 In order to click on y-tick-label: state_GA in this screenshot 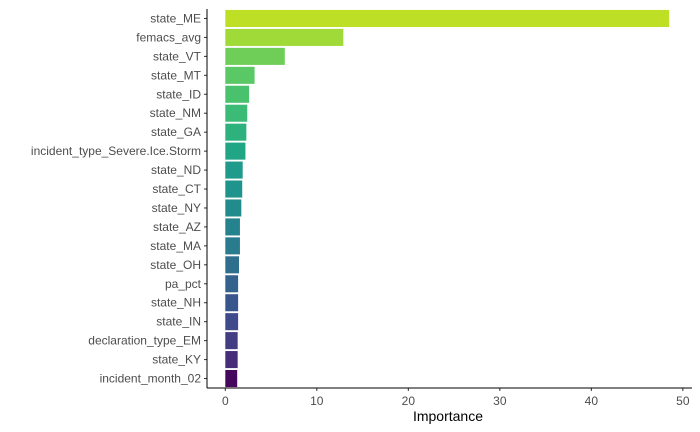, I will do `click(176, 132)`.